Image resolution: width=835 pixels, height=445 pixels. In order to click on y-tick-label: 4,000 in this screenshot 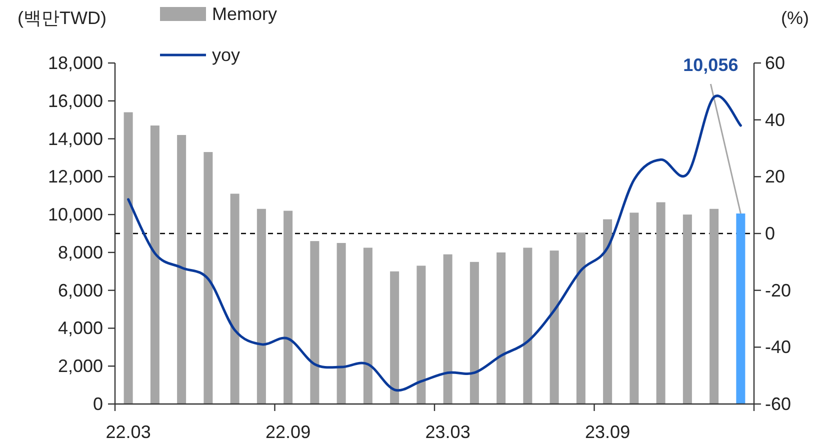, I will do `click(80, 328)`.